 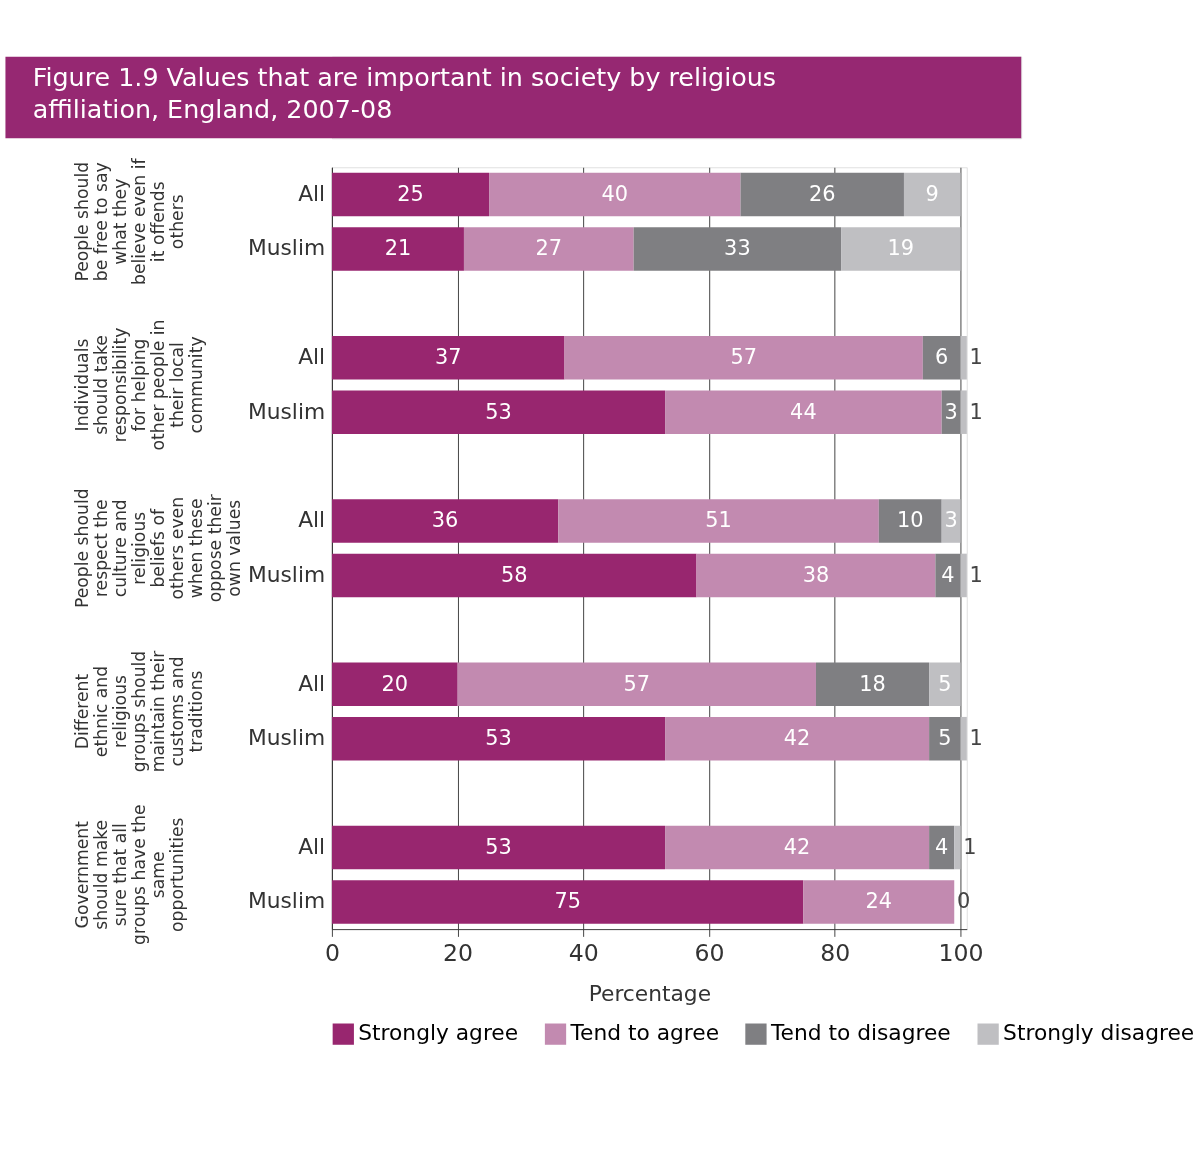 What do you see at coordinates (404, 93) in the screenshot?
I see `chart-title: Figure 1.9 Values that are important in society by religious affiliation, England, 2007-08` at bounding box center [404, 93].